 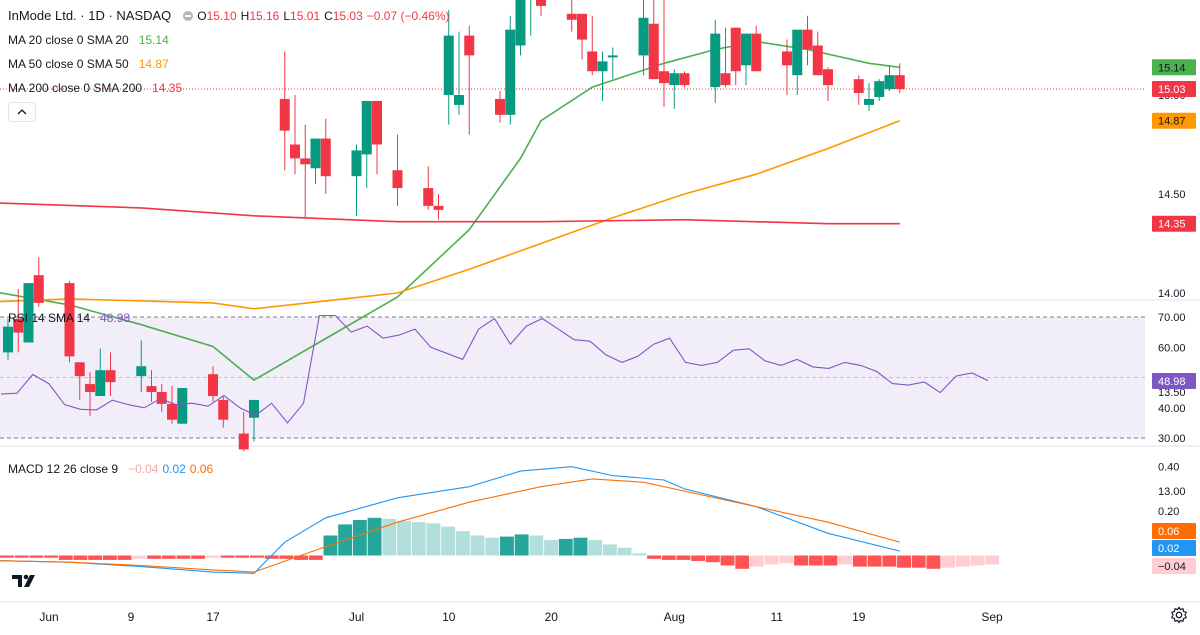 What do you see at coordinates (287, 16) in the screenshot?
I see `low-label: L` at bounding box center [287, 16].